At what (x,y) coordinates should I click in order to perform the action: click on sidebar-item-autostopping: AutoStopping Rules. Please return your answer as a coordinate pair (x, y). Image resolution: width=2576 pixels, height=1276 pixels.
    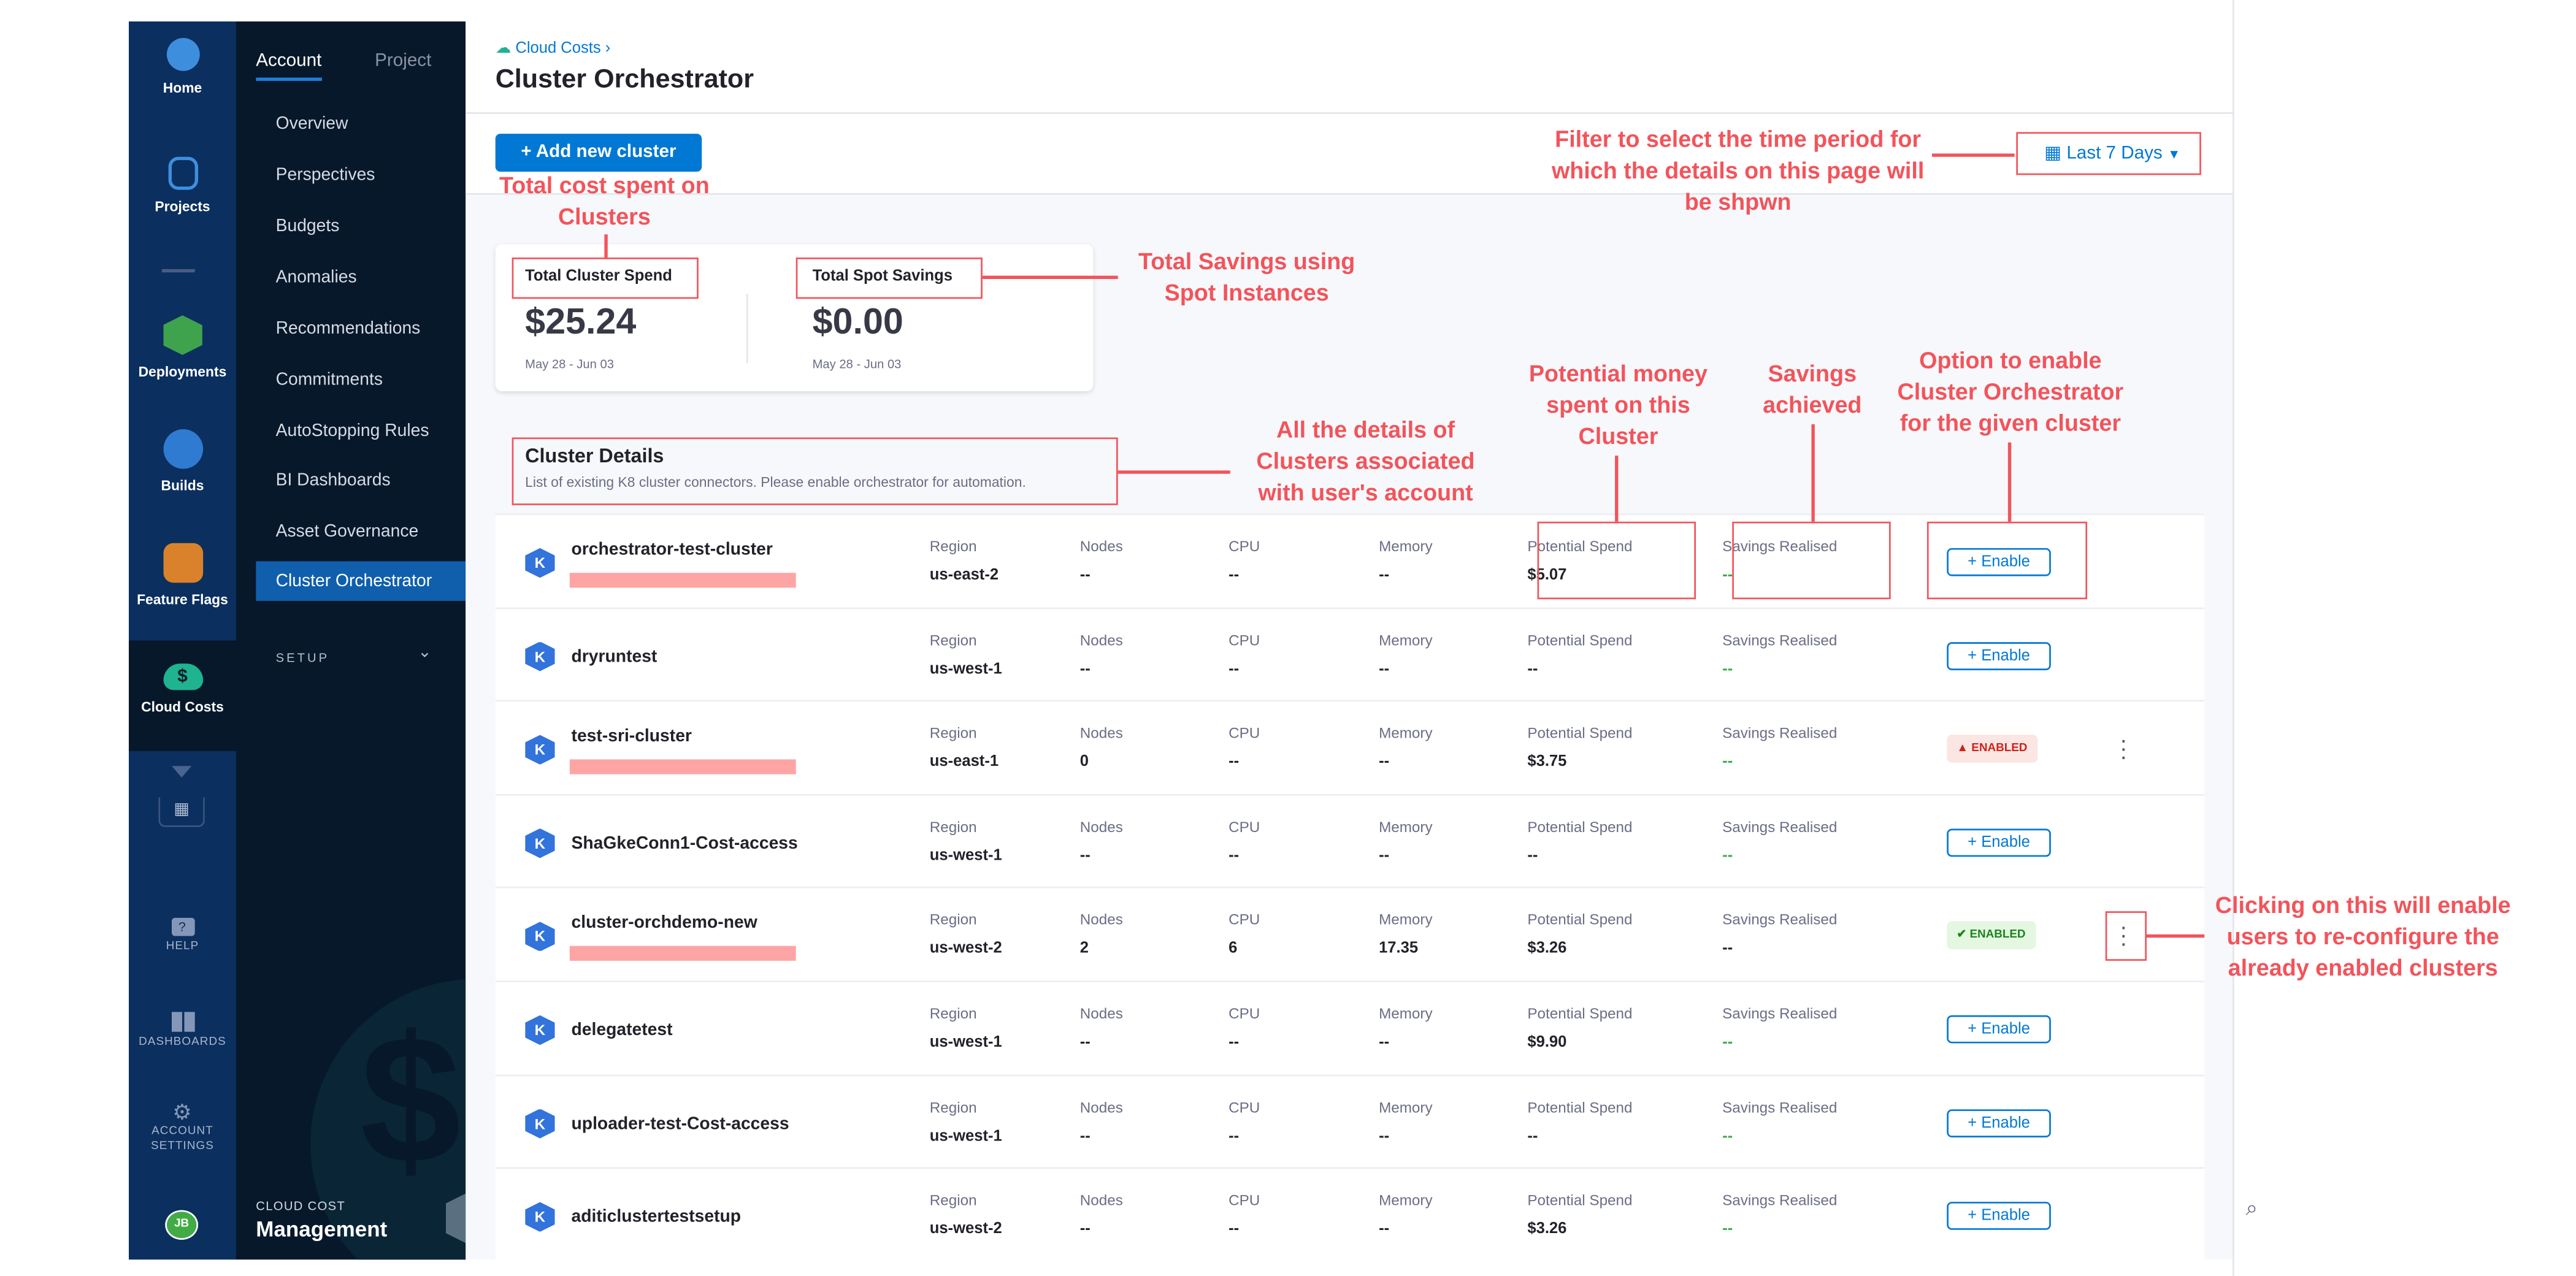
    Looking at the image, I should click on (352, 431).